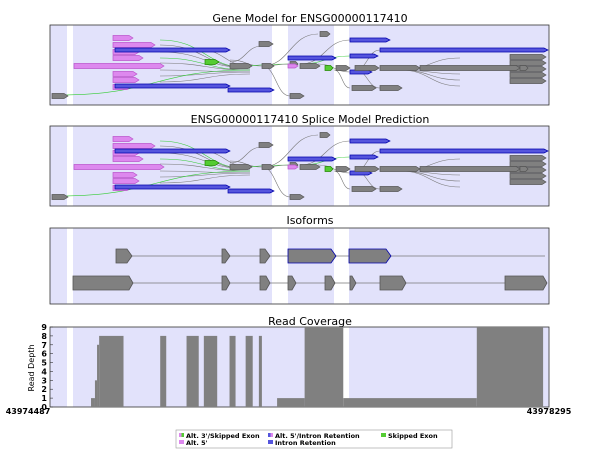 This screenshot has height=450, width=600. I want to click on y-tick-label: 3, so click(44, 380).